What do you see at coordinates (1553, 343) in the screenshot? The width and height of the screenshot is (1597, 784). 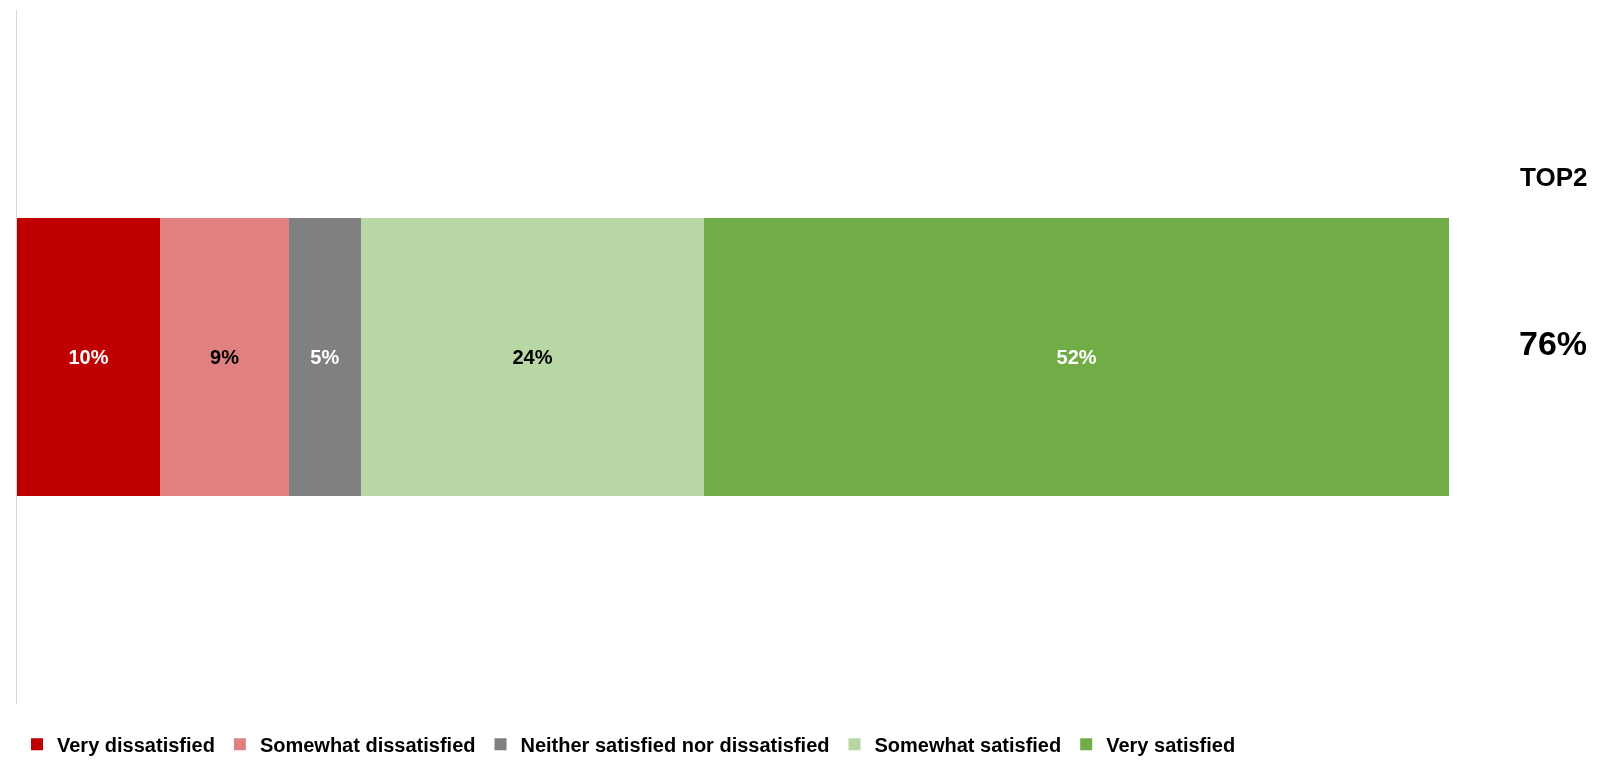 I see `text: 76%` at bounding box center [1553, 343].